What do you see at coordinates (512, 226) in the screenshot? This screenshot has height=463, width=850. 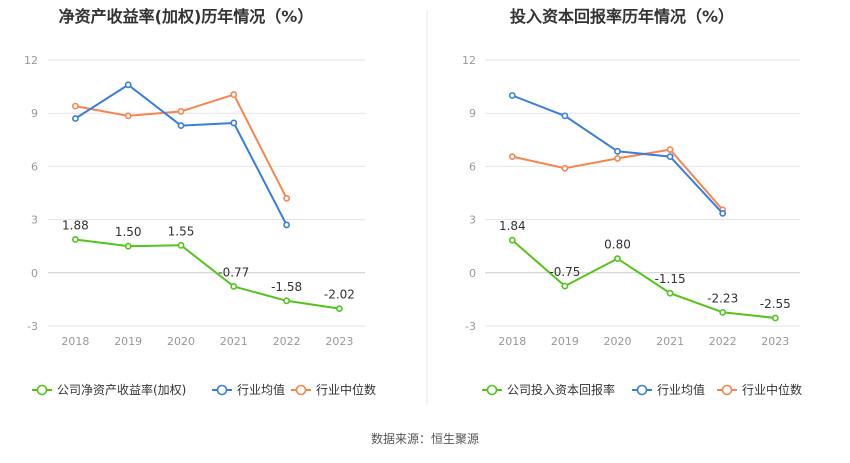 I see `data-label: 1.84` at bounding box center [512, 226].